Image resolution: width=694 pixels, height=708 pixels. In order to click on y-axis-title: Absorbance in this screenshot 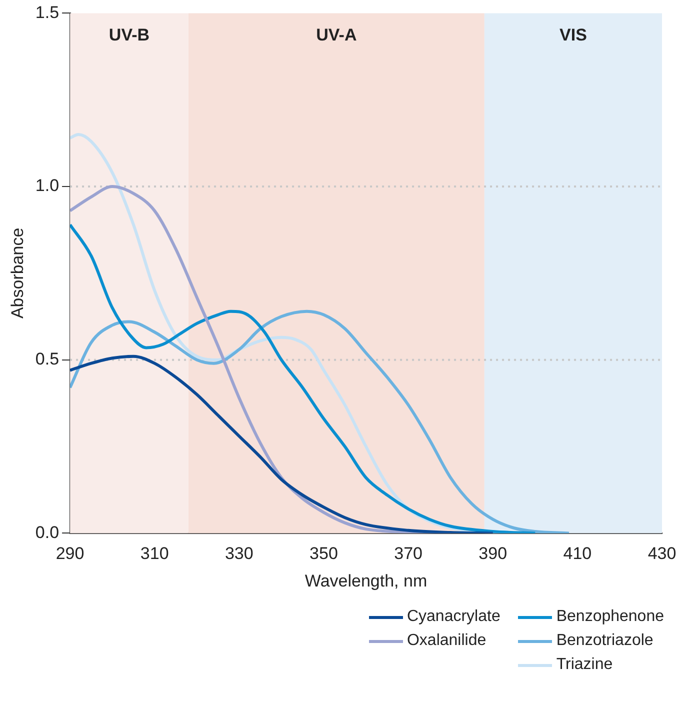, I will do `click(17, 273)`.